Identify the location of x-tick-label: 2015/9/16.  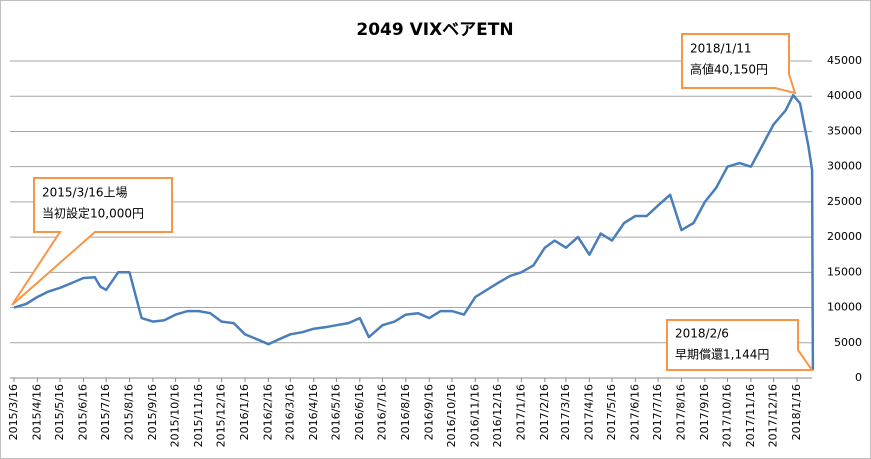
(152, 412).